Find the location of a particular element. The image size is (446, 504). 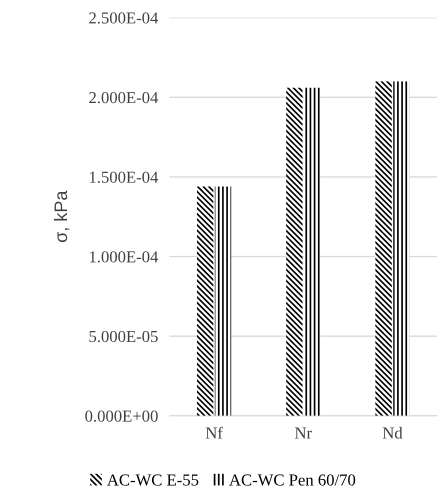

y-tick-label: 5.000E-05 is located at coordinates (123, 336).